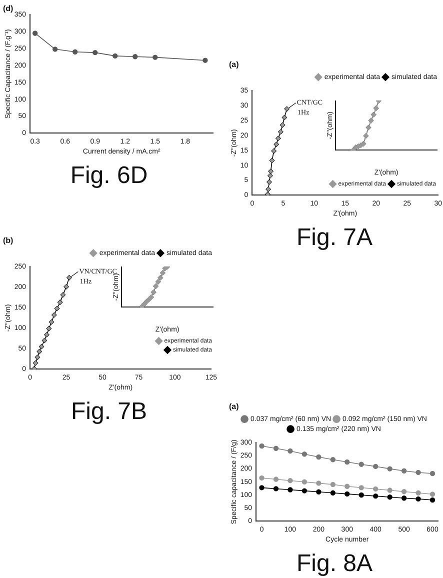 Image resolution: width=443 pixels, height=578 pixels. What do you see at coordinates (334, 564) in the screenshot?
I see `caption: Fig. 8A` at bounding box center [334, 564].